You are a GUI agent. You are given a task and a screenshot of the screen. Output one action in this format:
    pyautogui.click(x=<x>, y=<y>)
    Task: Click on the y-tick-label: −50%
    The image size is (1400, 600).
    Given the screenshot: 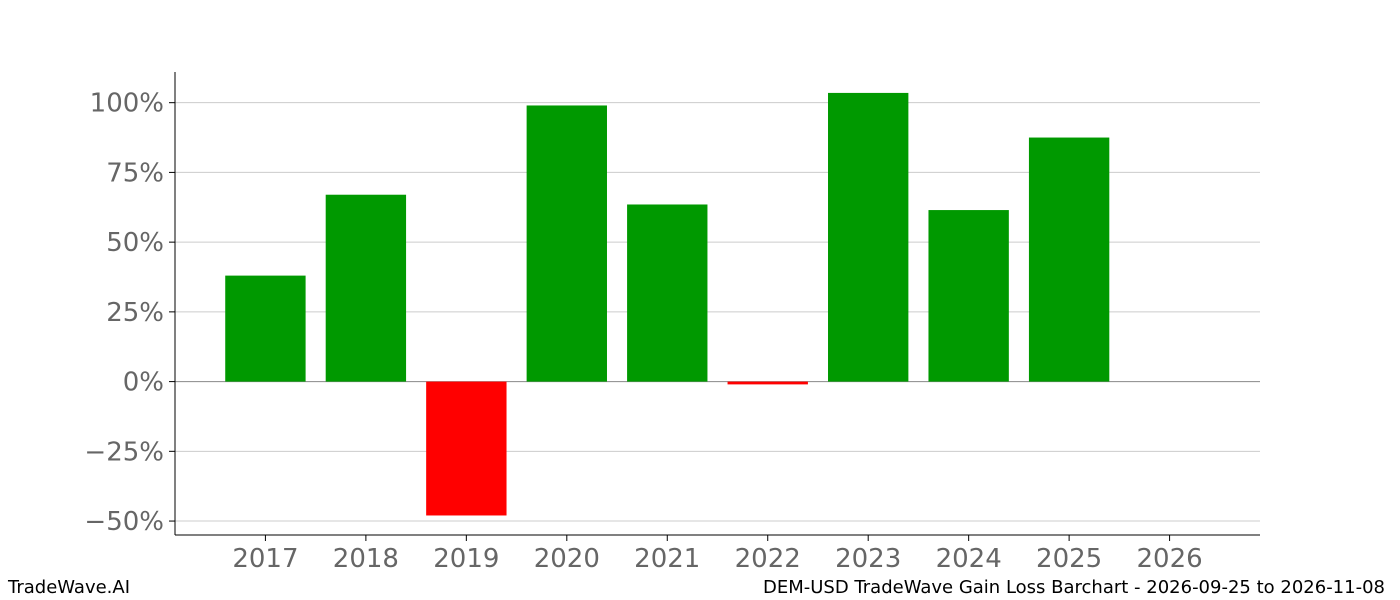 What is the action you would take?
    pyautogui.click(x=124, y=522)
    